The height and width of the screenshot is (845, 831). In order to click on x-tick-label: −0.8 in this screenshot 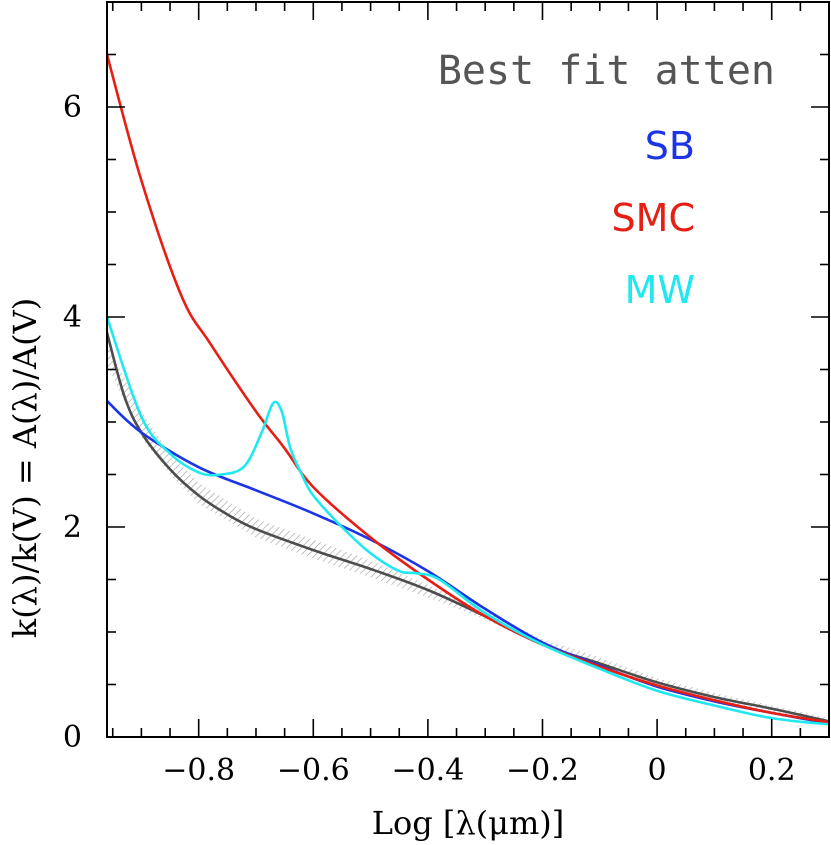, I will do `click(198, 770)`.